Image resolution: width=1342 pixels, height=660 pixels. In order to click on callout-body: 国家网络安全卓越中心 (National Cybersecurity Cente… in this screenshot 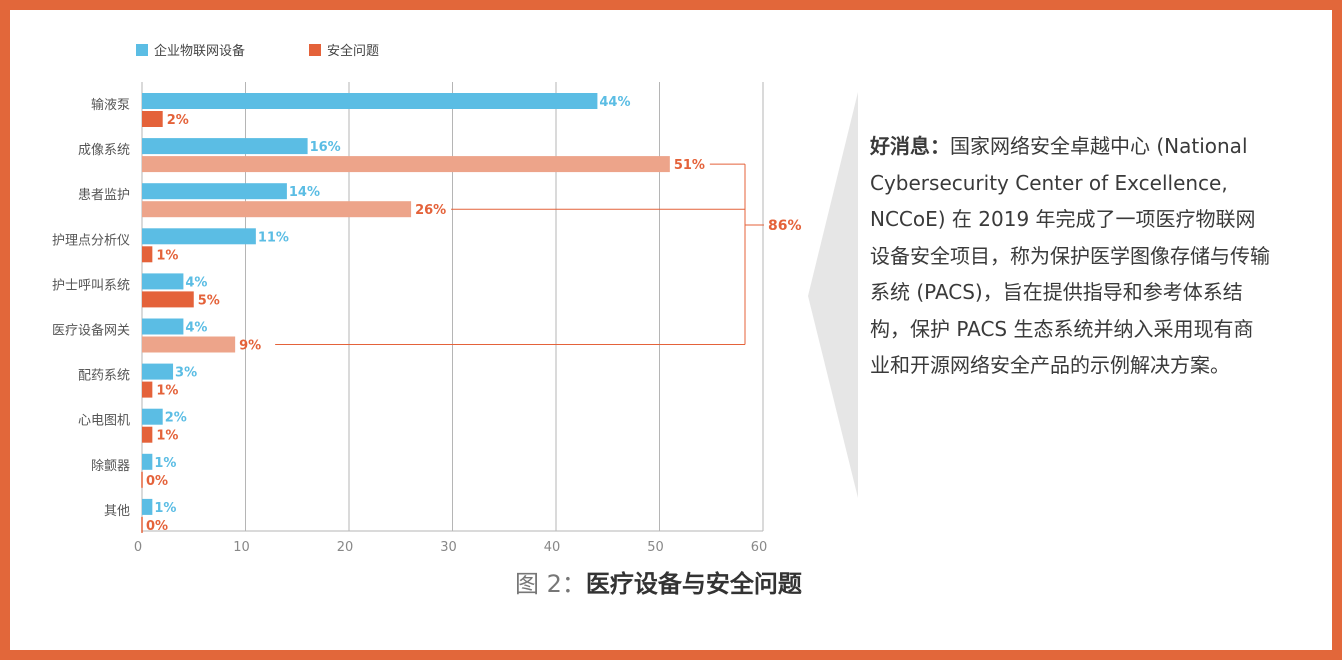, I will do `click(1070, 255)`.